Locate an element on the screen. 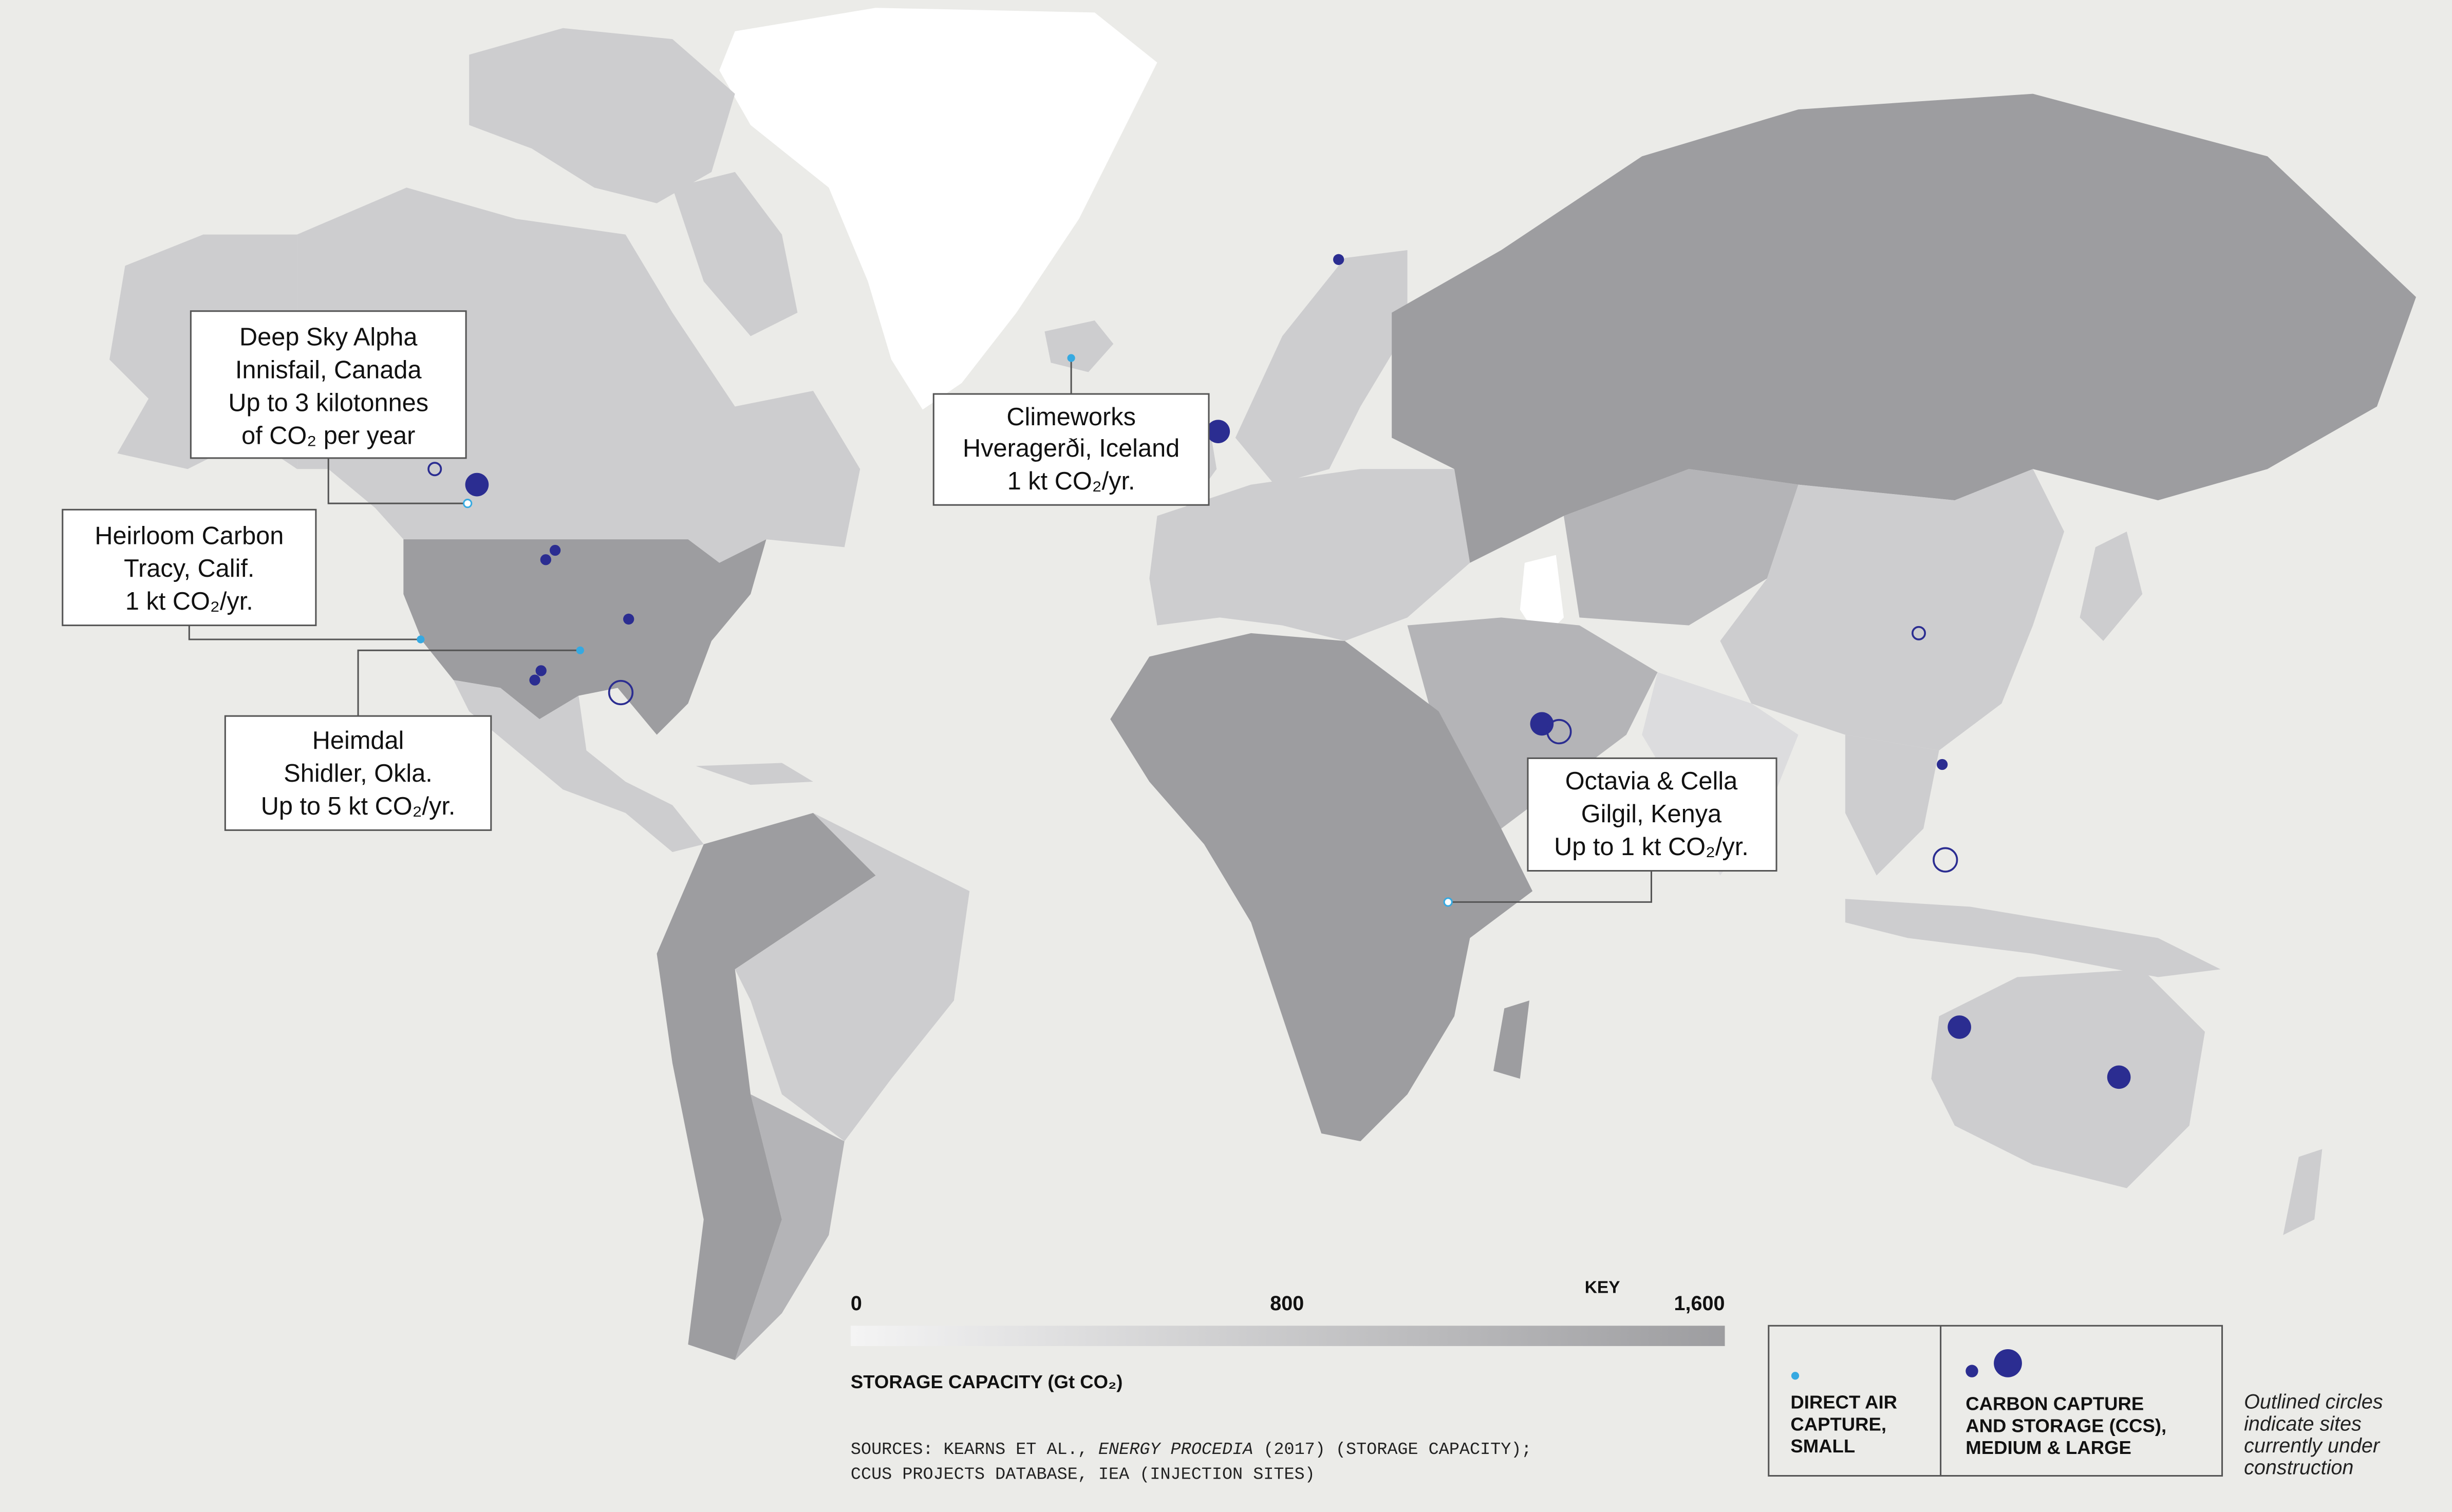 This screenshot has height=1512, width=2452. callout-line: Heirloom Carbon is located at coordinates (189, 536).